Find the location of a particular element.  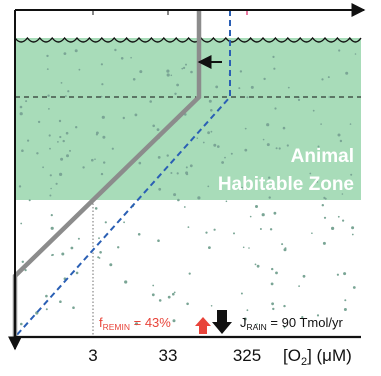

f-remin-value: = 43% is located at coordinates (150, 322).